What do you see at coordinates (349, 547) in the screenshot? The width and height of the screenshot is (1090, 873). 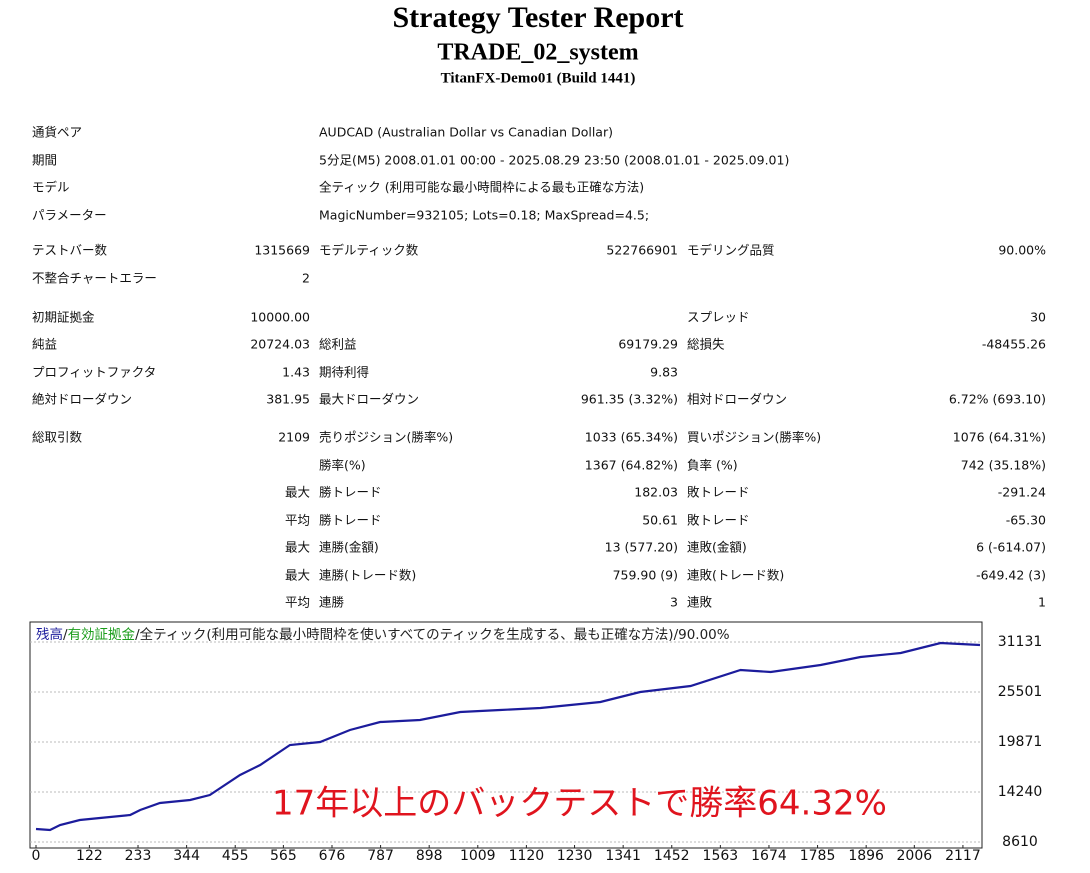 I see `cell-label: 連勝(金額)` at bounding box center [349, 547].